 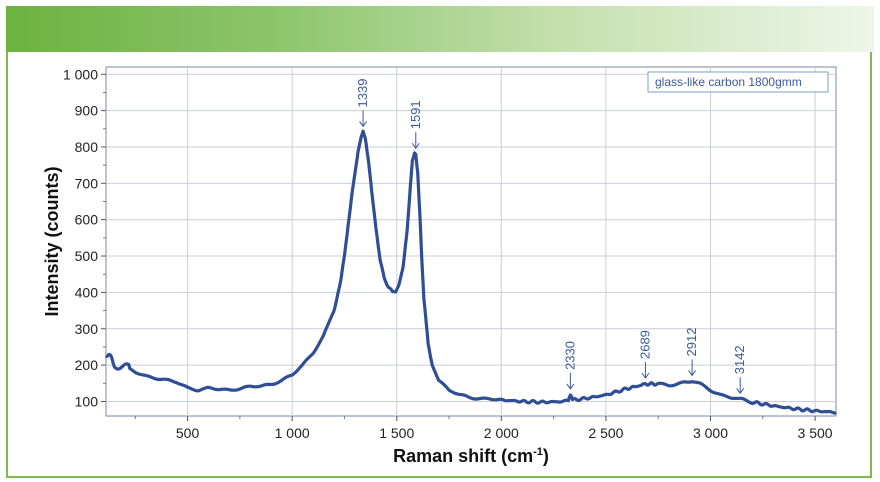 I want to click on y-axis-title: Intensity (counts), so click(x=52, y=241).